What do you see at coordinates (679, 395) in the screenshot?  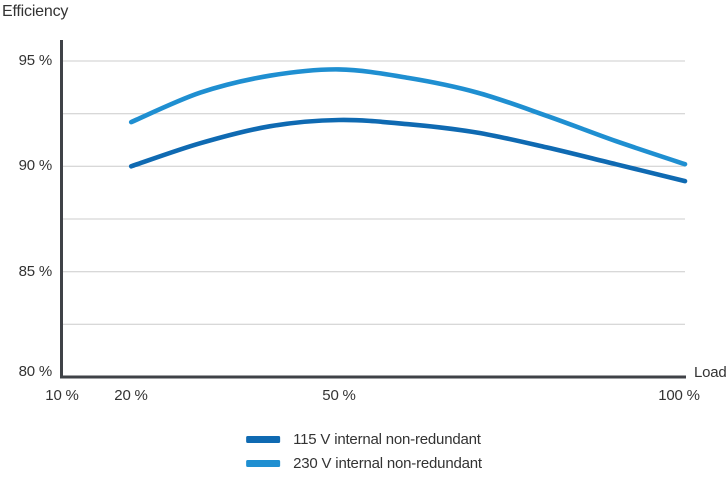 I see `x-tick-100: 100 %` at bounding box center [679, 395].